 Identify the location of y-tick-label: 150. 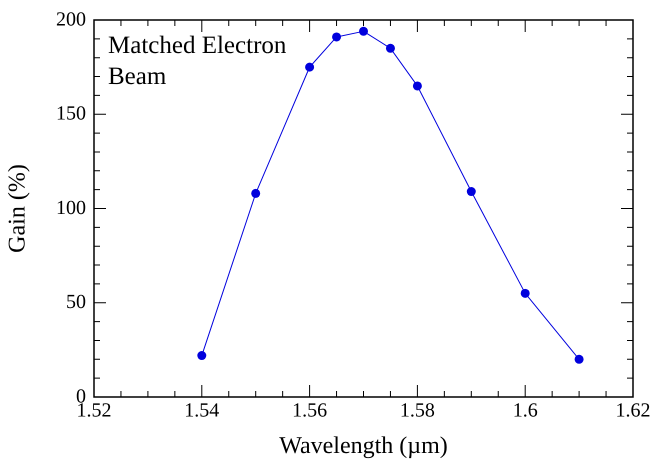
(71, 113).